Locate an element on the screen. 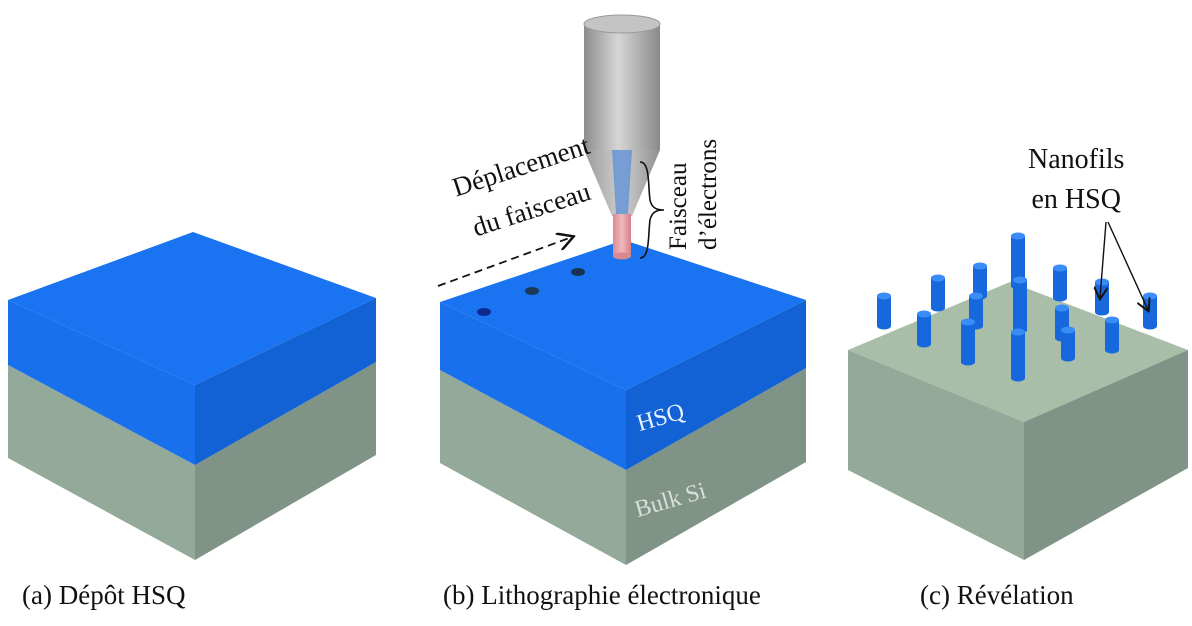 Image resolution: width=1192 pixels, height=626 pixels. caption-b: (b) Lithographie électronique is located at coordinates (602, 595).